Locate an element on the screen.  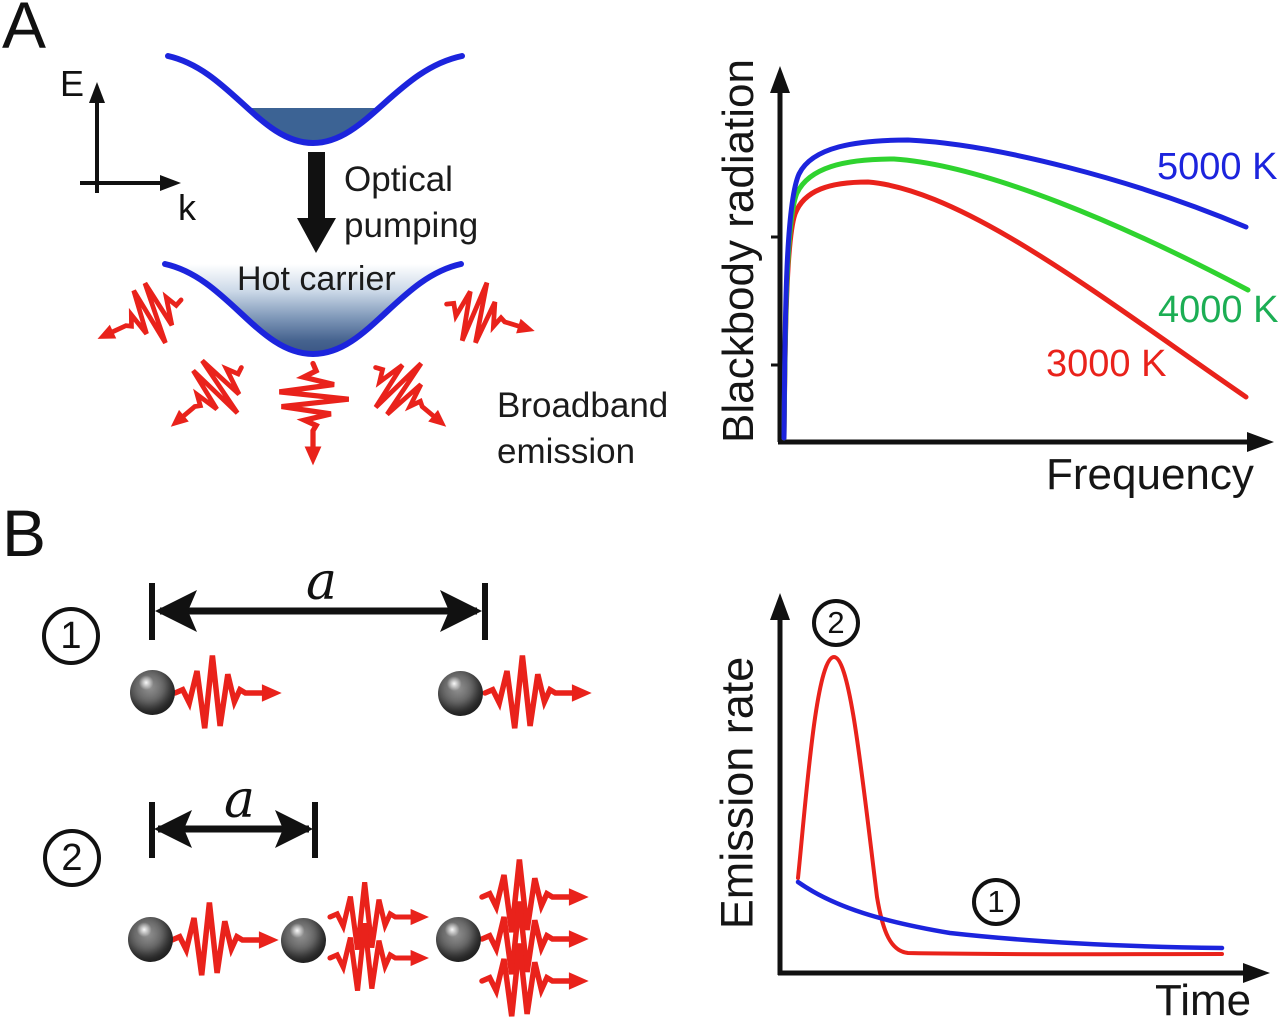
blackbody-x-axis-label: Frequency is located at coordinates (1150, 474).